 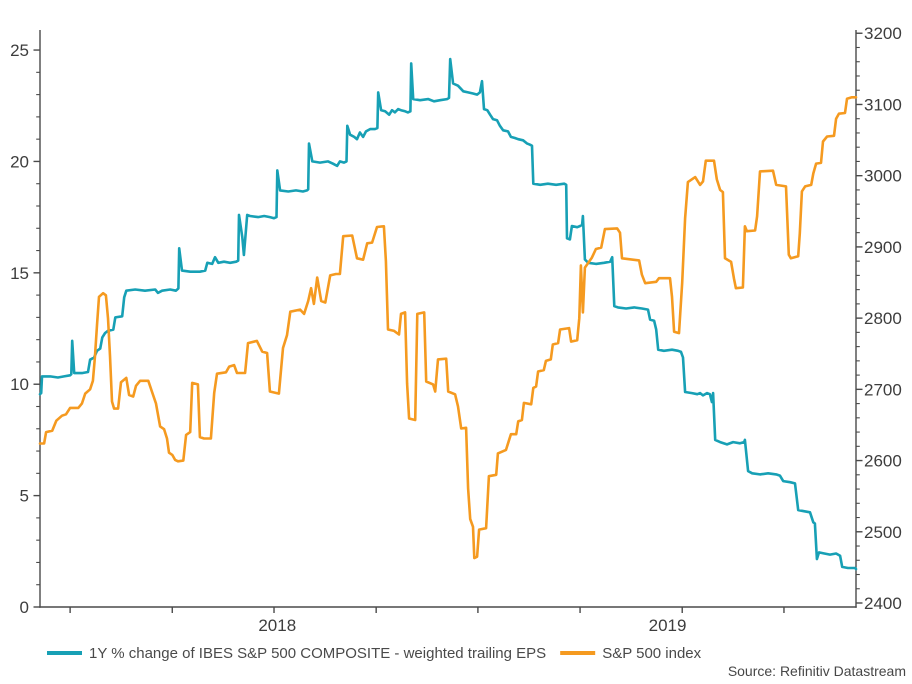 I want to click on right-tick-label: 2800, so click(x=883, y=318).